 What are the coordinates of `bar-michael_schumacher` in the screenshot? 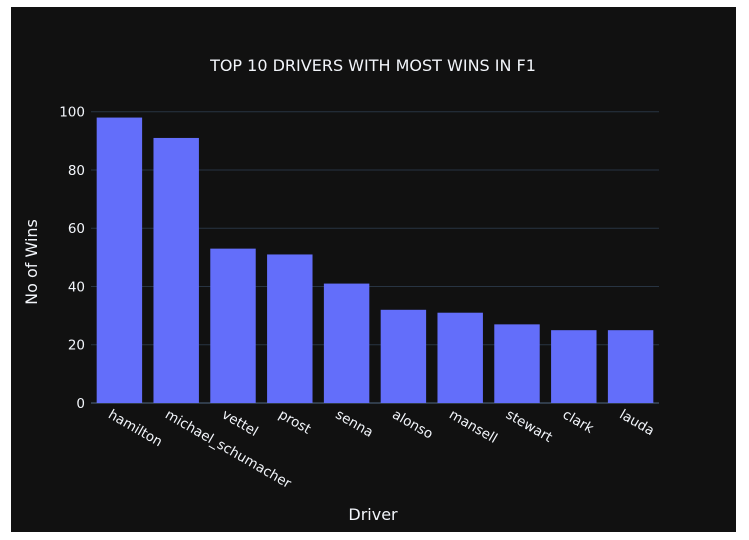 It's located at (176, 270).